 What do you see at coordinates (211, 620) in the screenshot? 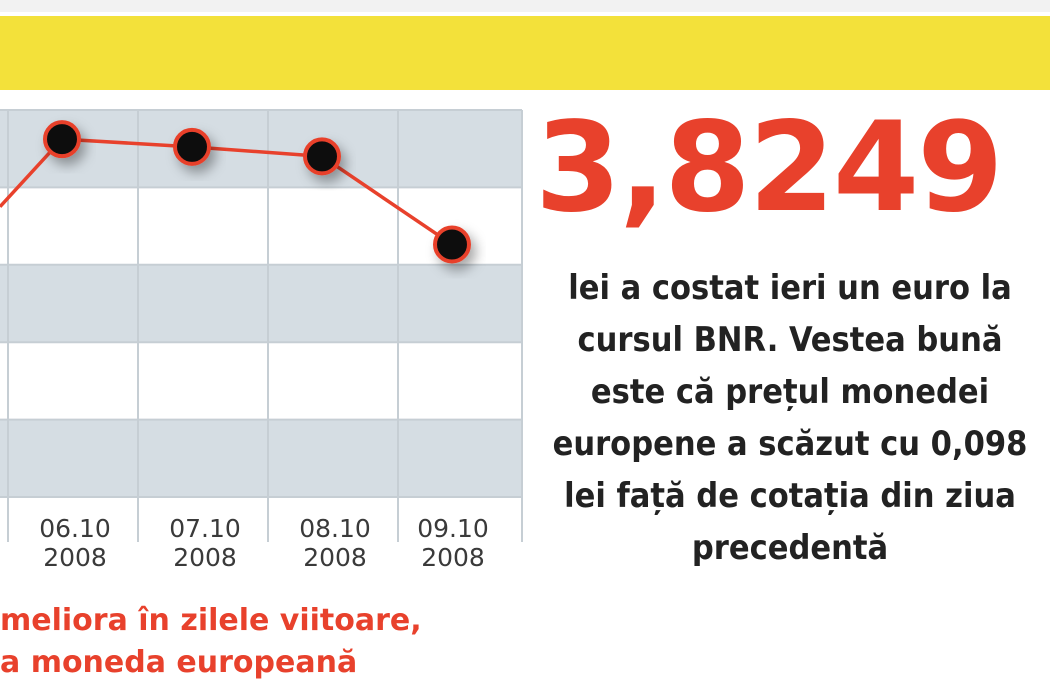
I see `caption-line-1: meliora în zilele viitoare,` at bounding box center [211, 620].